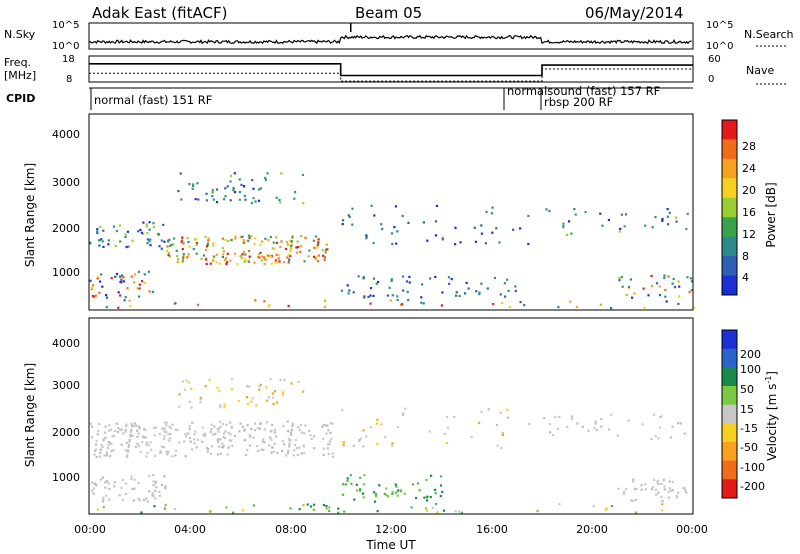 The height and width of the screenshot is (554, 800). I want to click on power-ytick-4000: 4000, so click(66, 134).